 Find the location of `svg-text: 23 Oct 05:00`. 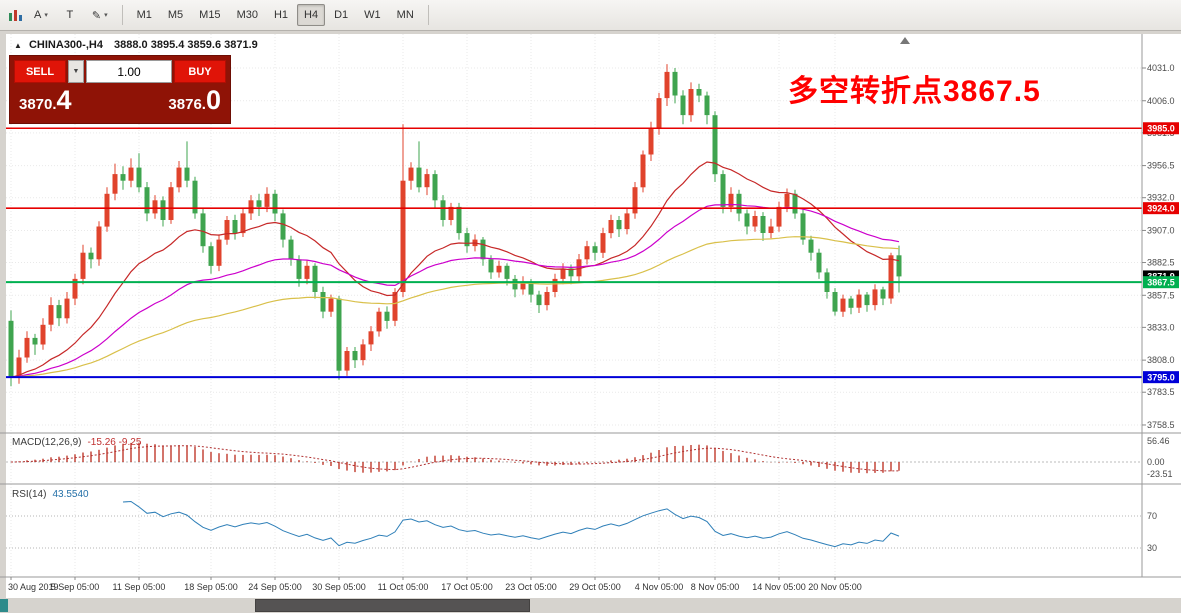

svg-text: 23 Oct 05:00 is located at coordinates (531, 587).